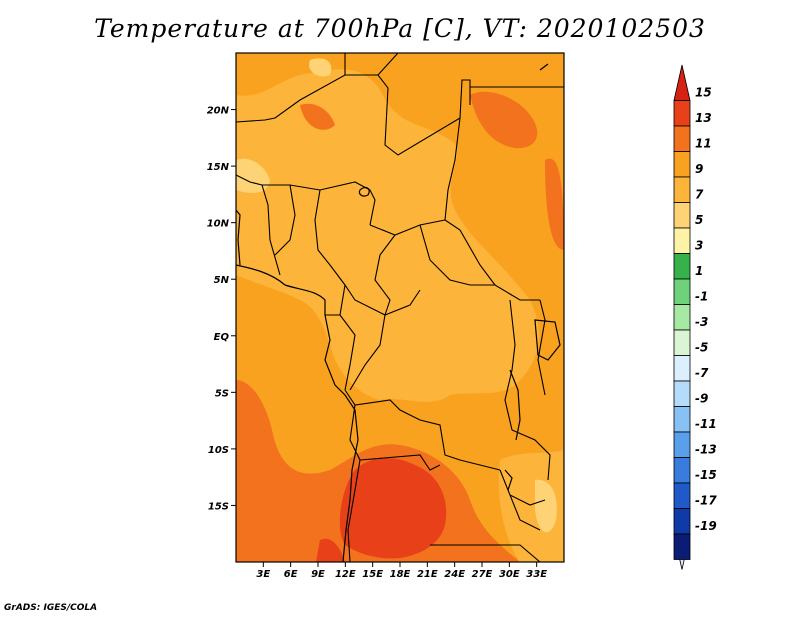 The height and width of the screenshot is (618, 800). I want to click on lat-tick-label: 15S, so click(218, 506).